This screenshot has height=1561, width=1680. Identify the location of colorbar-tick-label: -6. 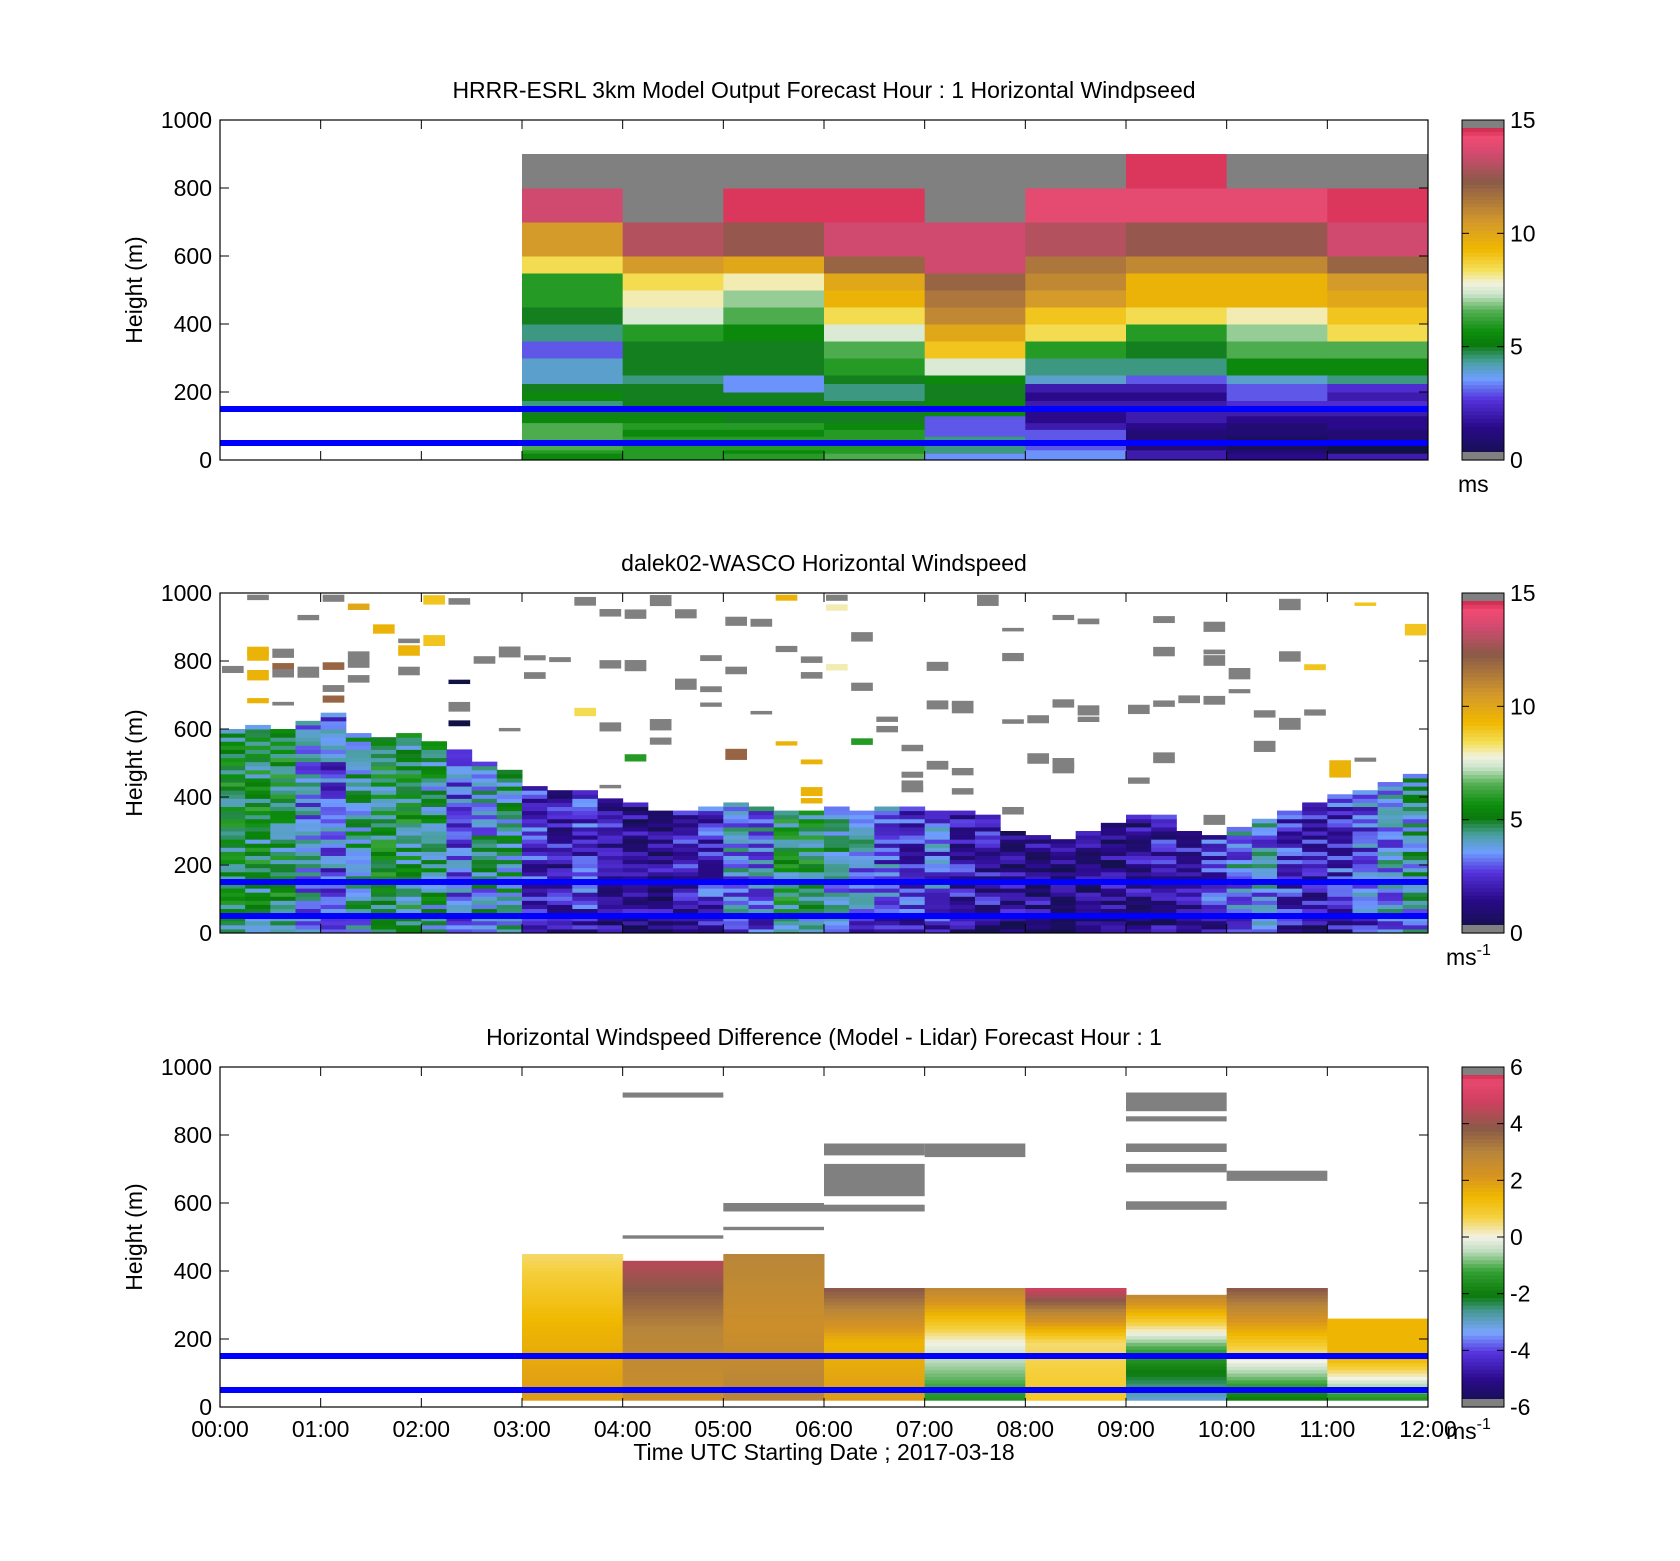
(1520, 1407).